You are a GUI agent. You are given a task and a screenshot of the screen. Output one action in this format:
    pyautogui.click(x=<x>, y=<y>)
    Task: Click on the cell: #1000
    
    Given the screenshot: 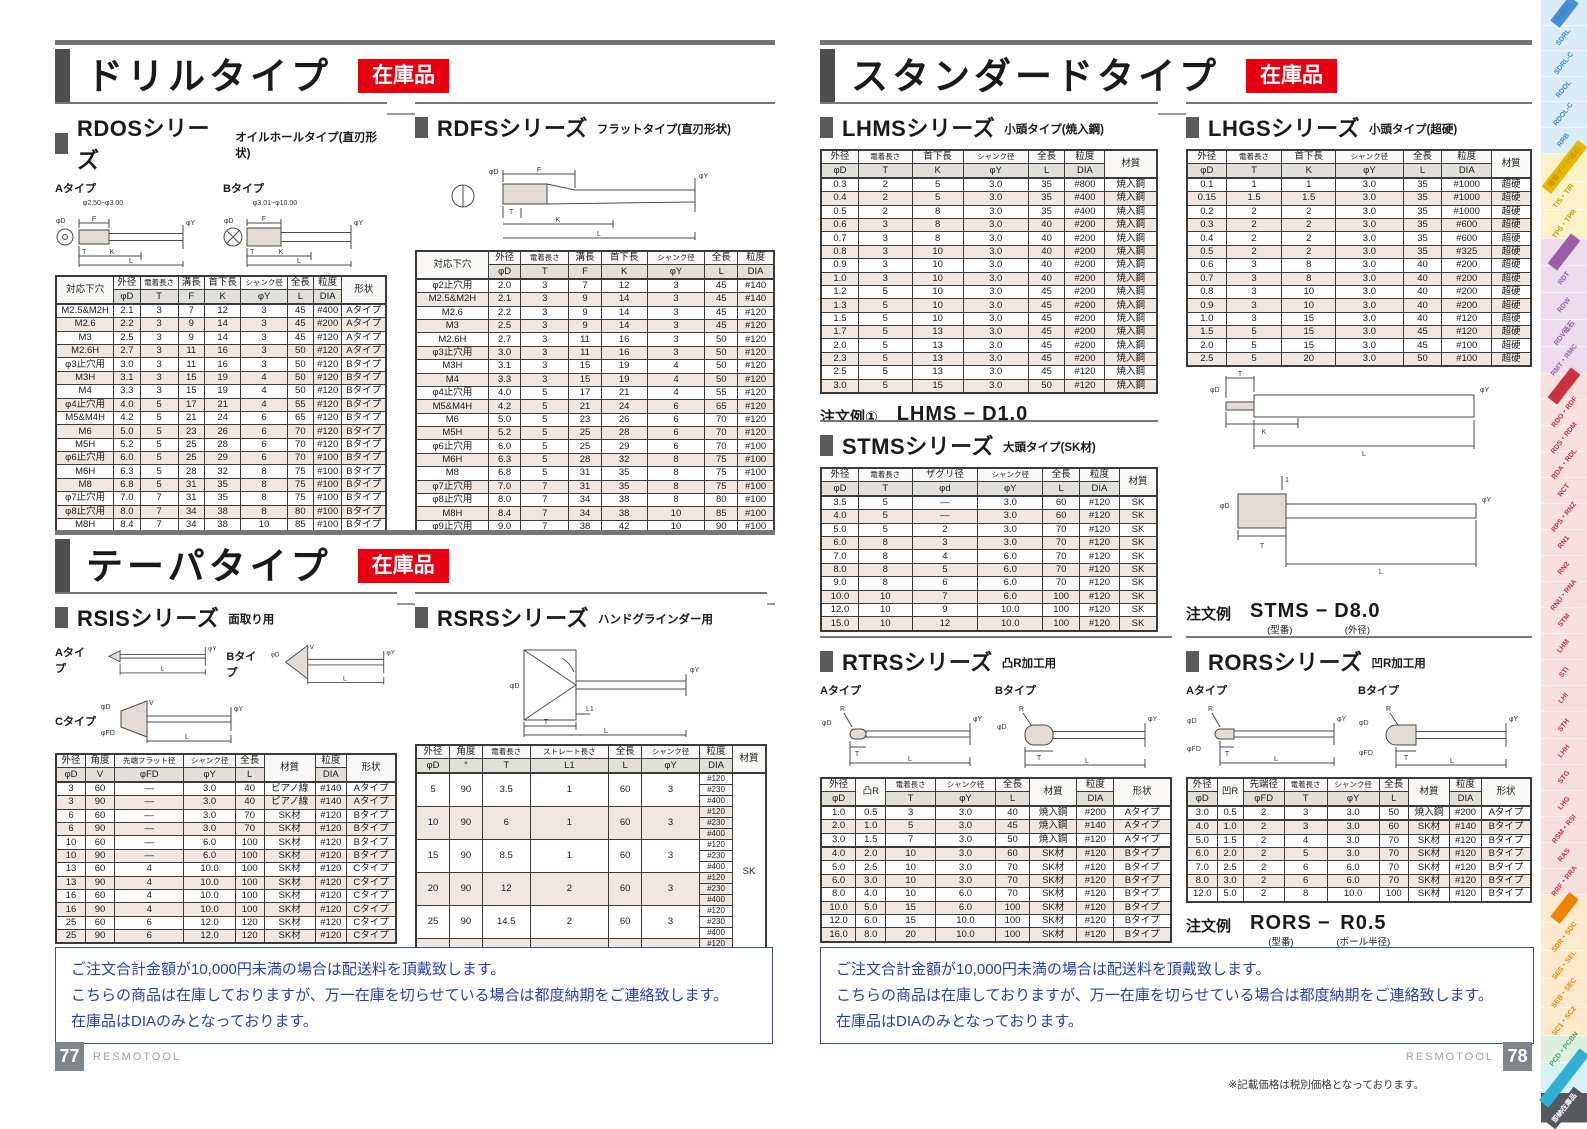 What is the action you would take?
    pyautogui.click(x=1467, y=185)
    